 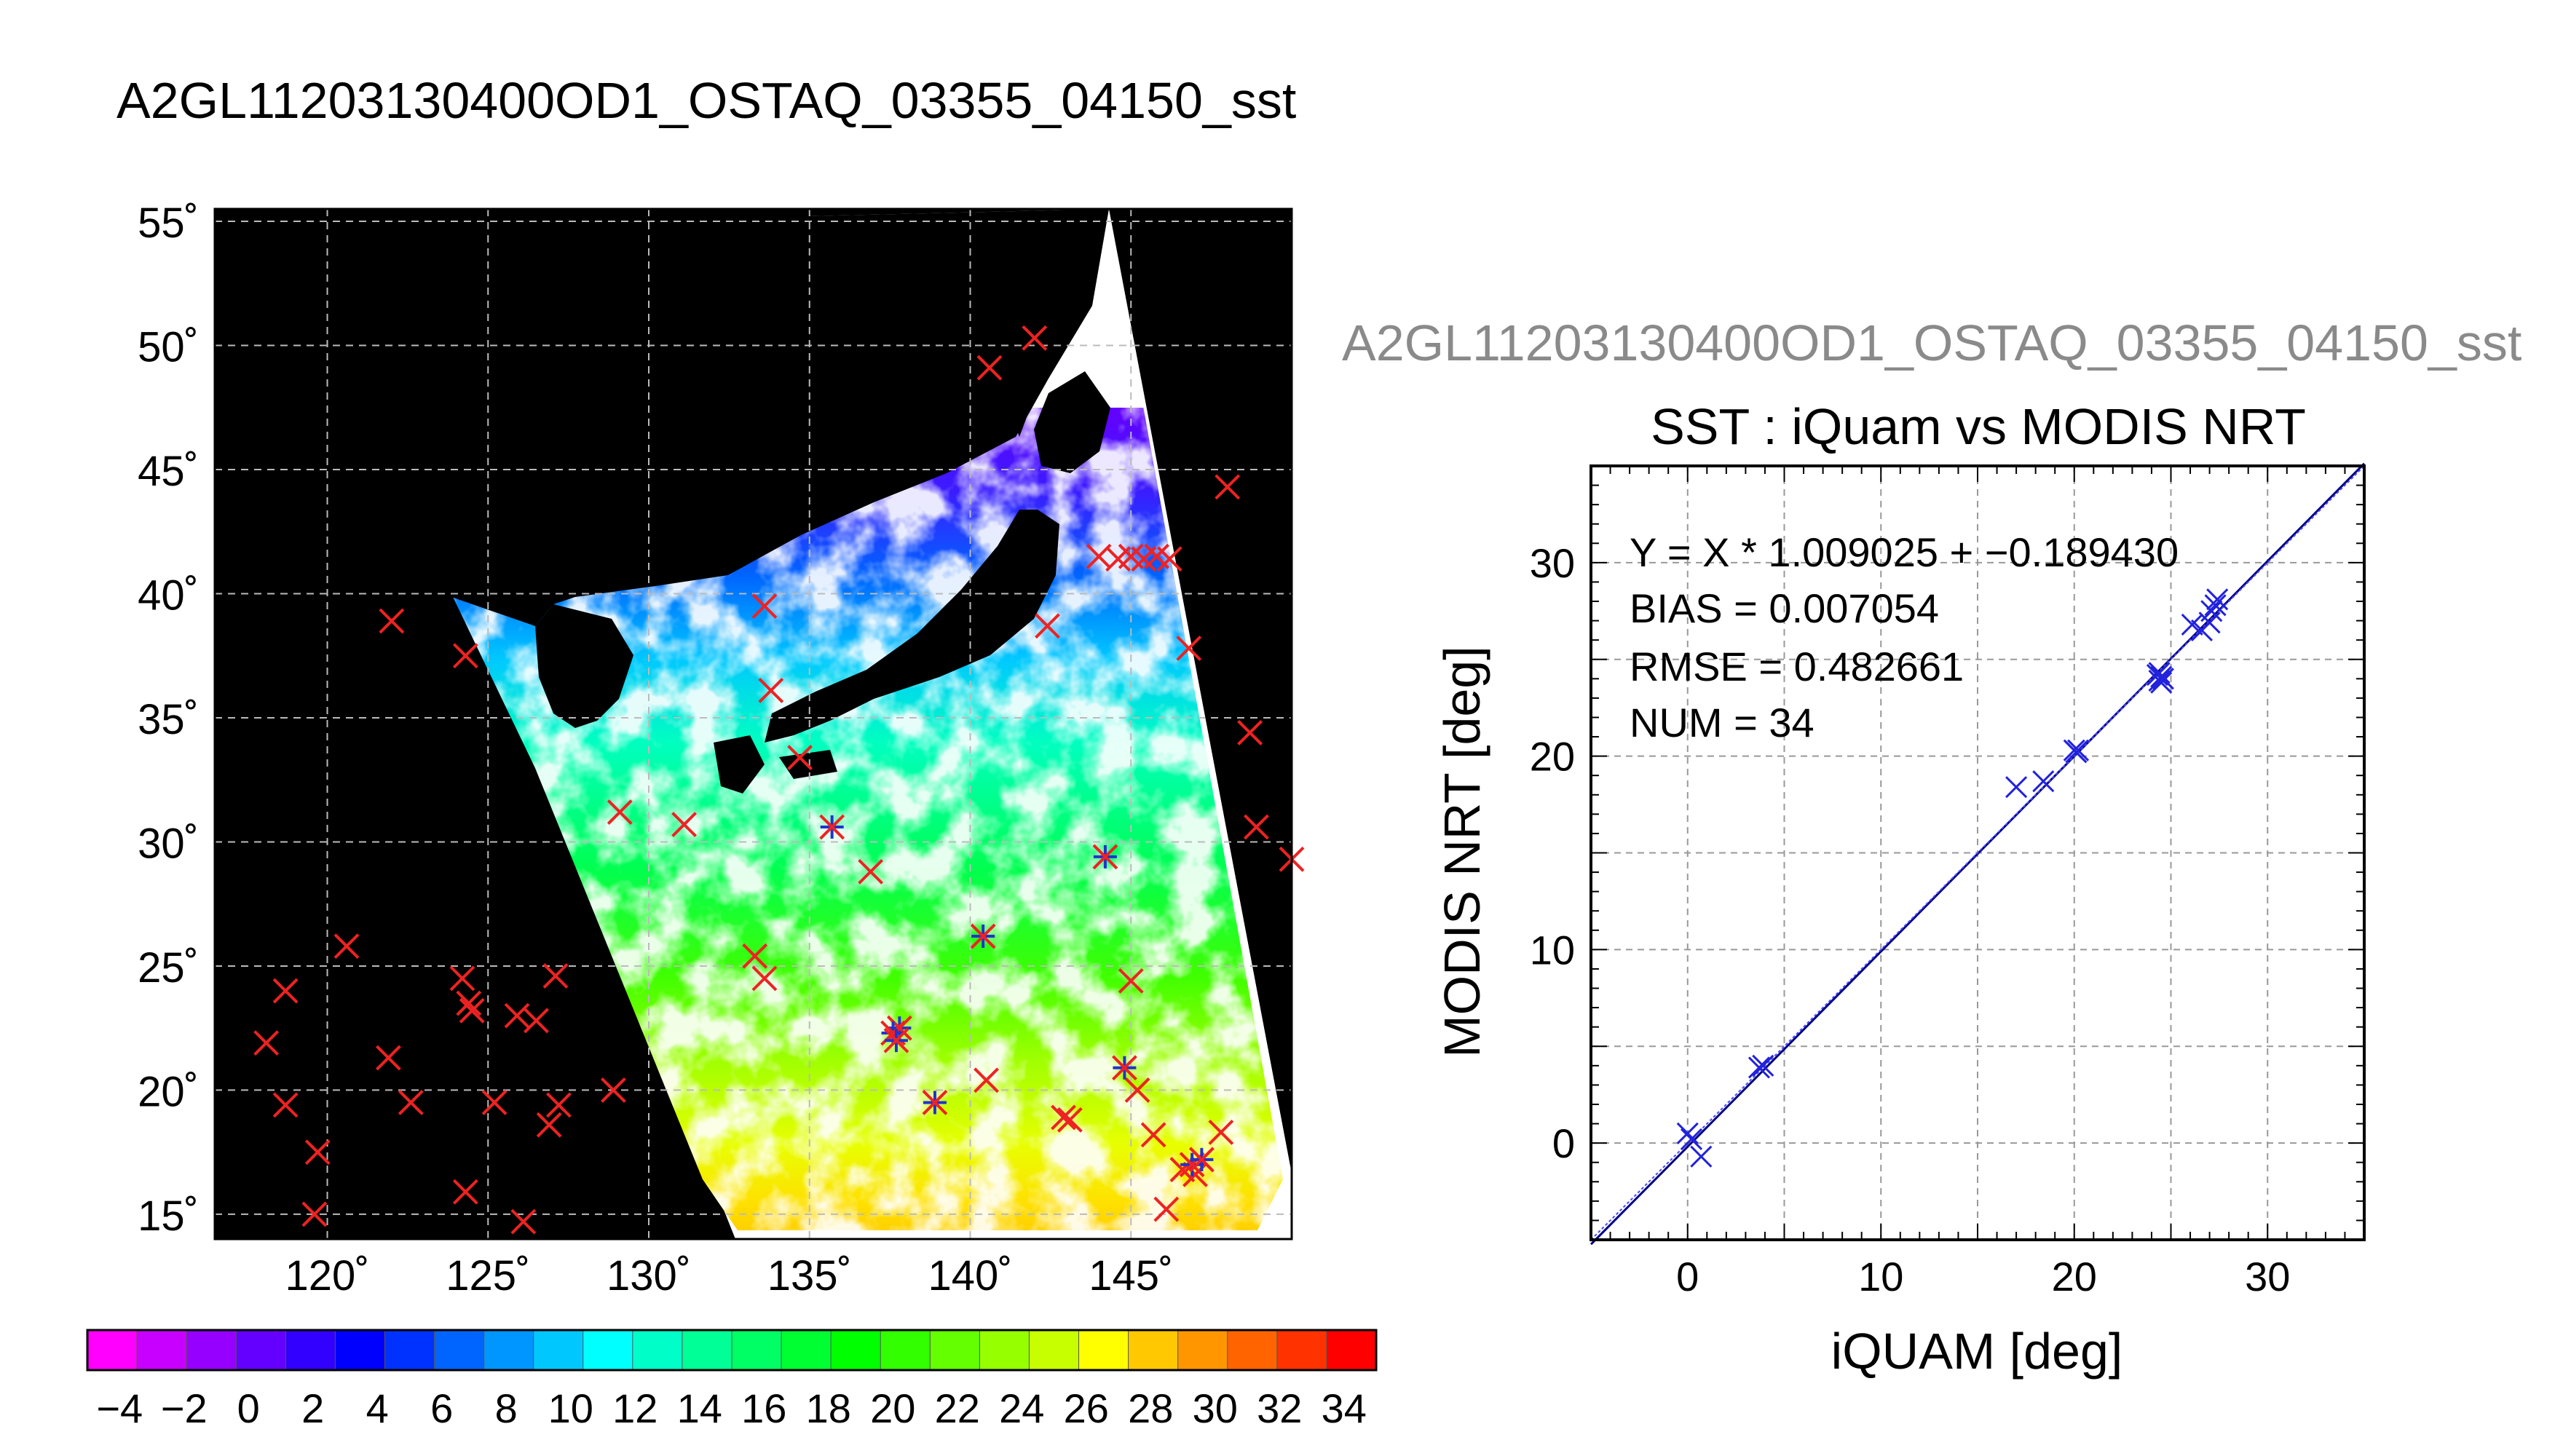 What do you see at coordinates (1563, 1143) in the screenshot?
I see `scatter-y-tick-label: 0` at bounding box center [1563, 1143].